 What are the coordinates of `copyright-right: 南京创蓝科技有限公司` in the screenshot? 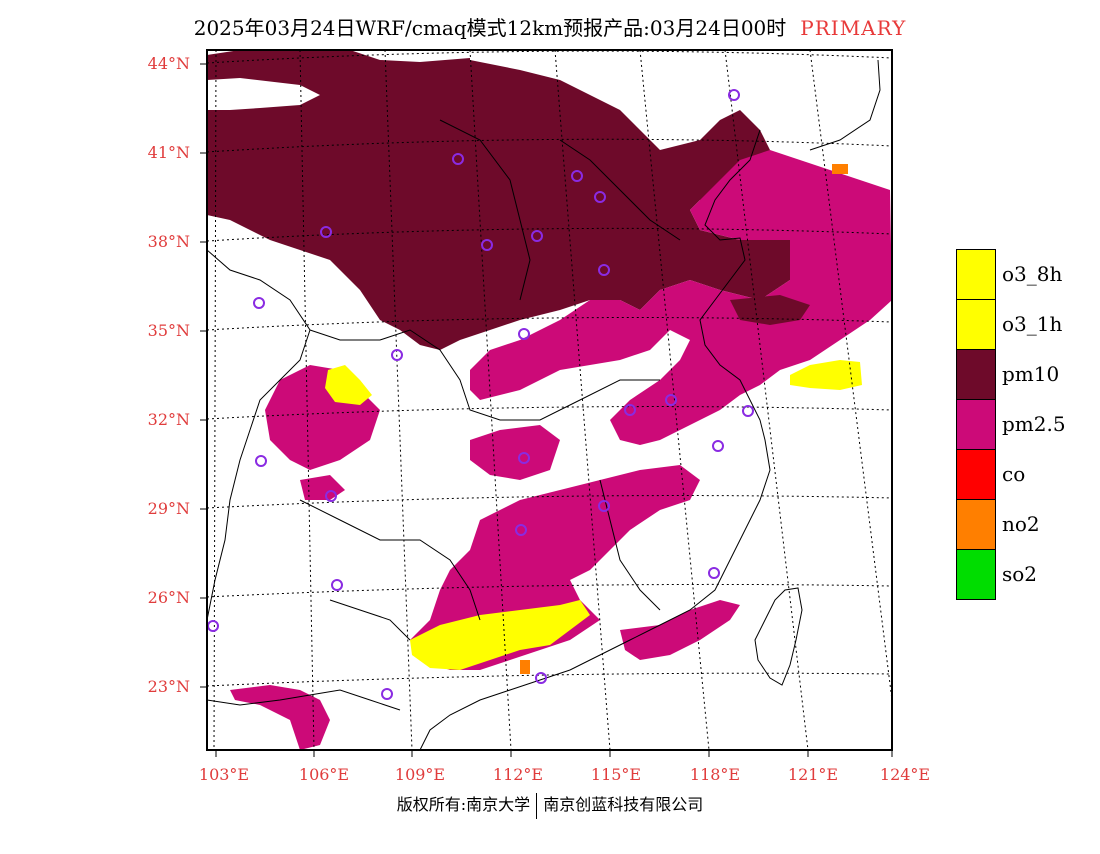 It's located at (623, 804).